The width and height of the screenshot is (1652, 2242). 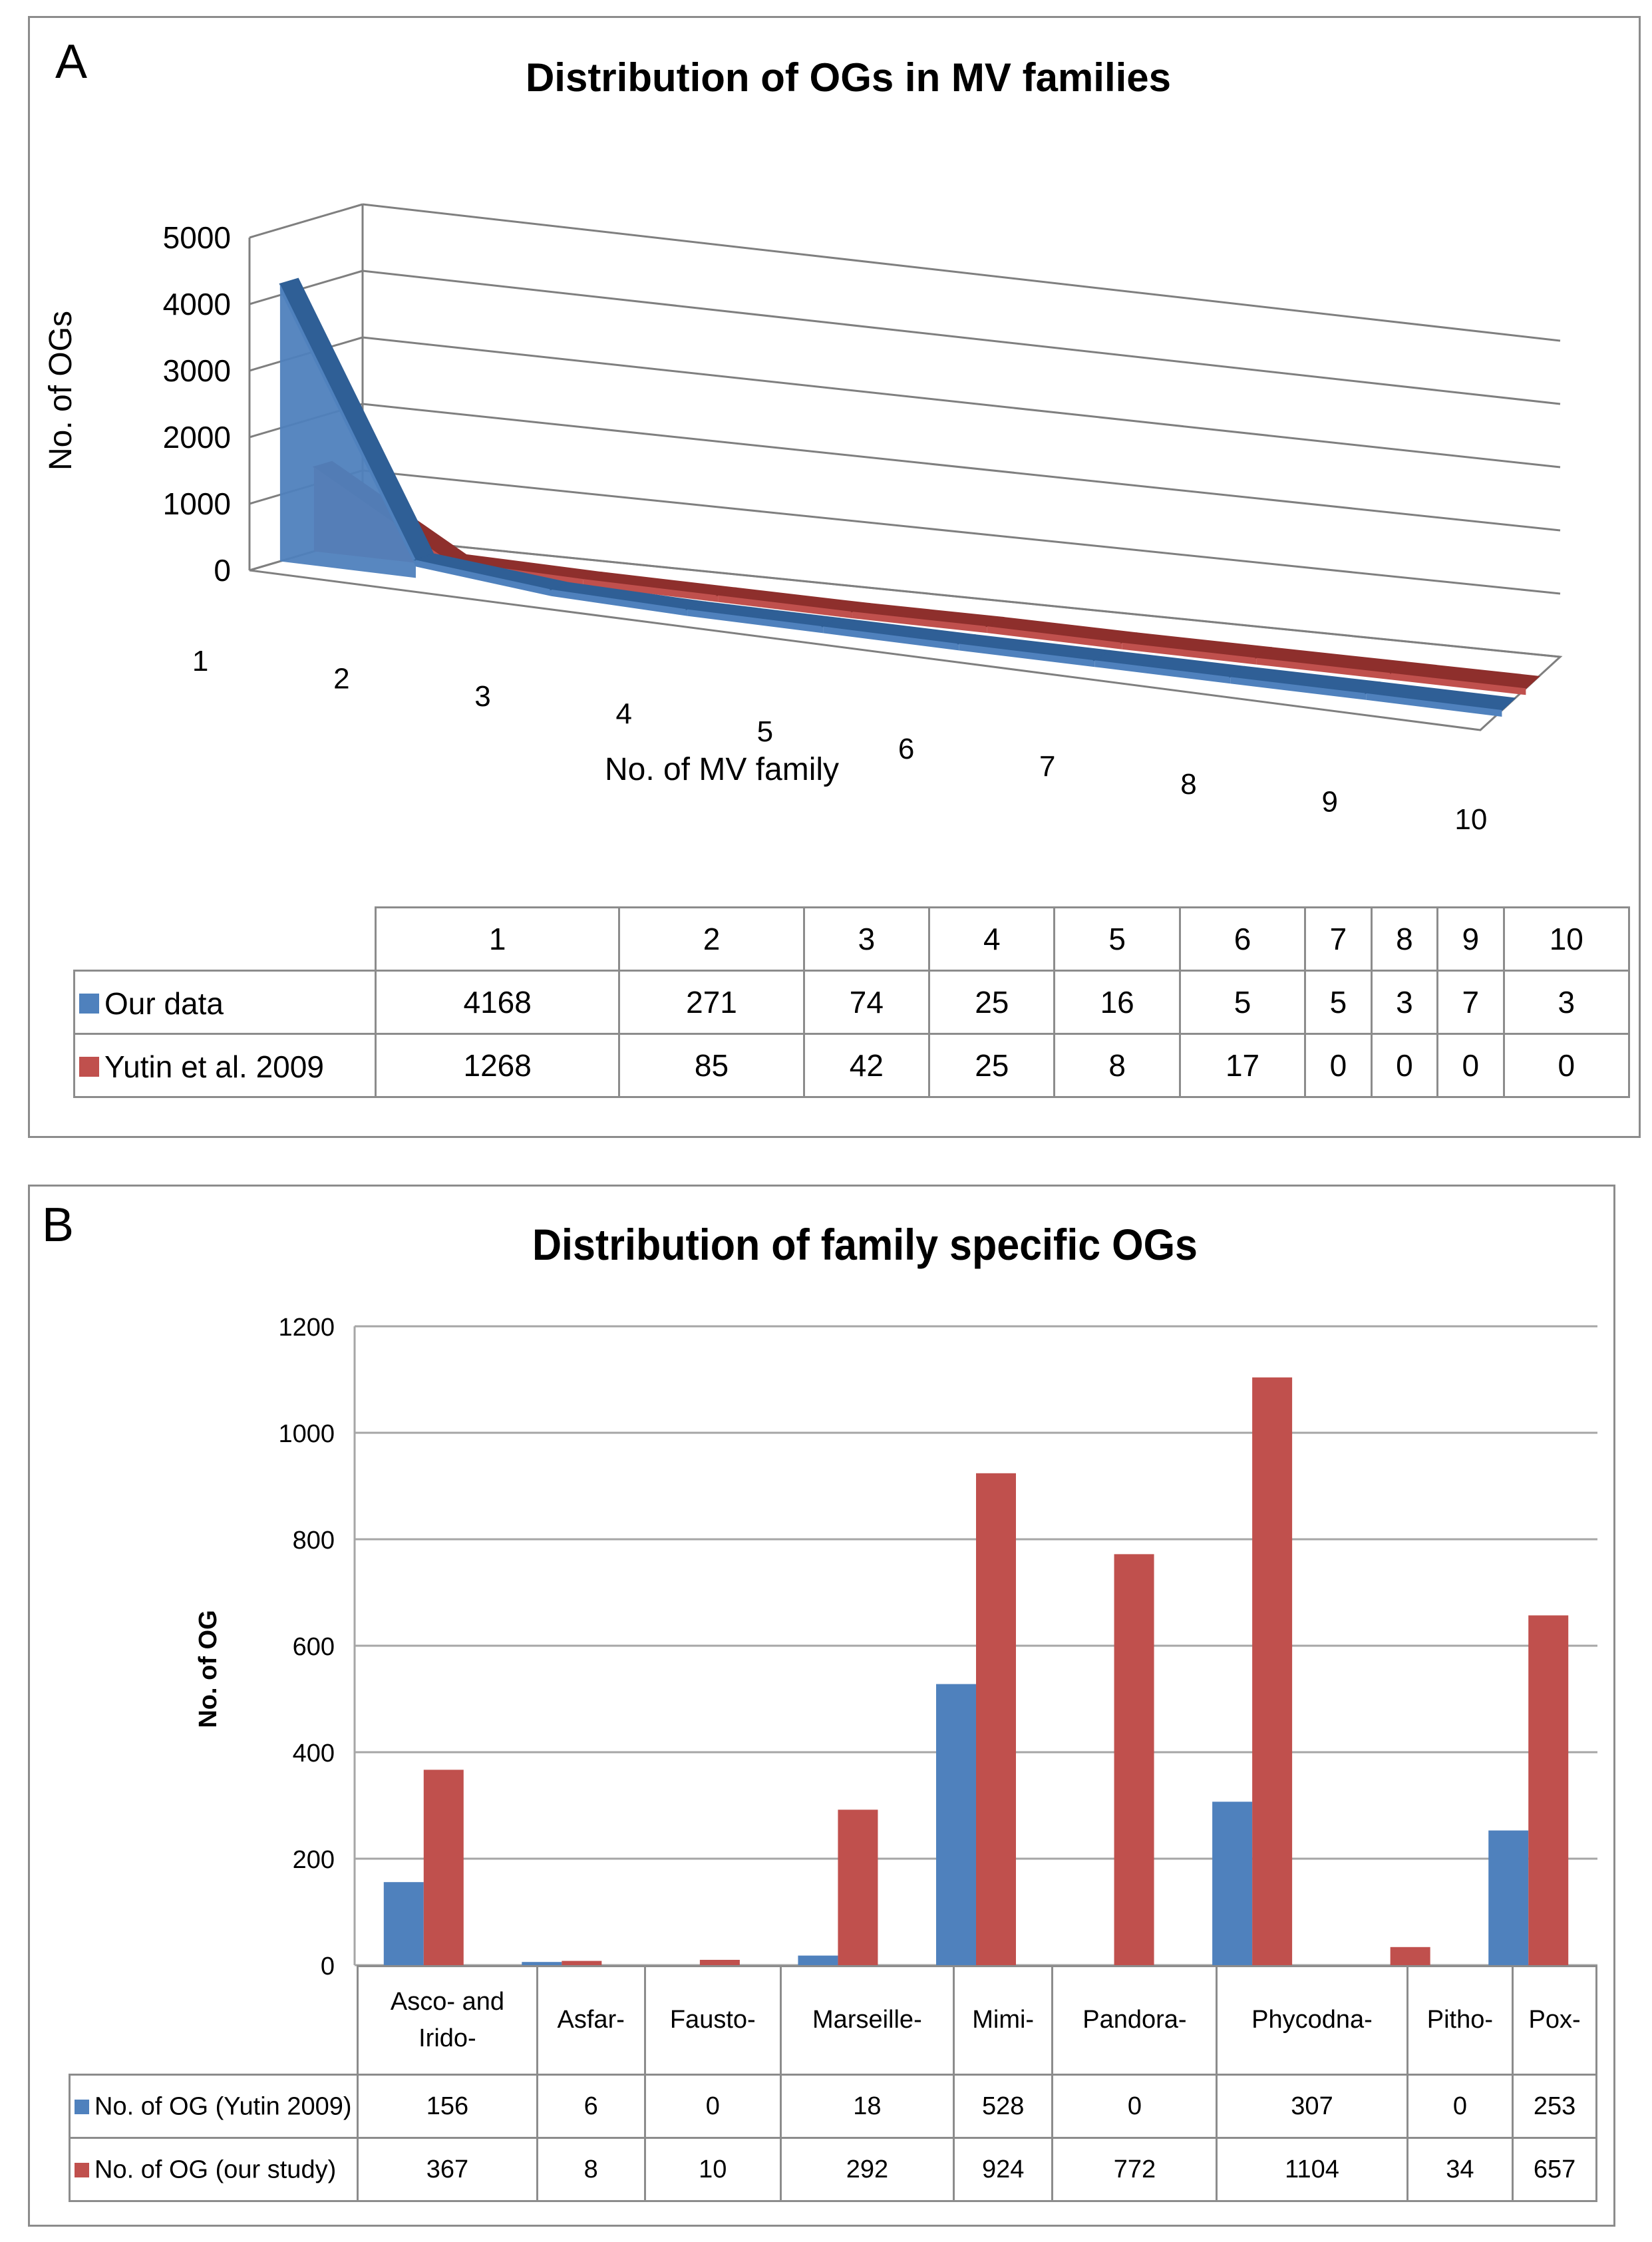 What do you see at coordinates (1003, 2020) in the screenshot?
I see `category-label: Mimi-` at bounding box center [1003, 2020].